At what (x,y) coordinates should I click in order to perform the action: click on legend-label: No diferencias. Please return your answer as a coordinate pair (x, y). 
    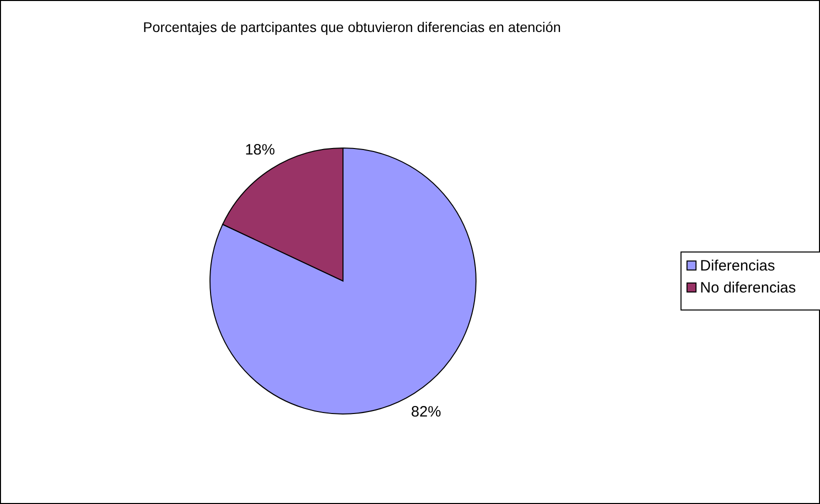
    Looking at the image, I should click on (748, 288).